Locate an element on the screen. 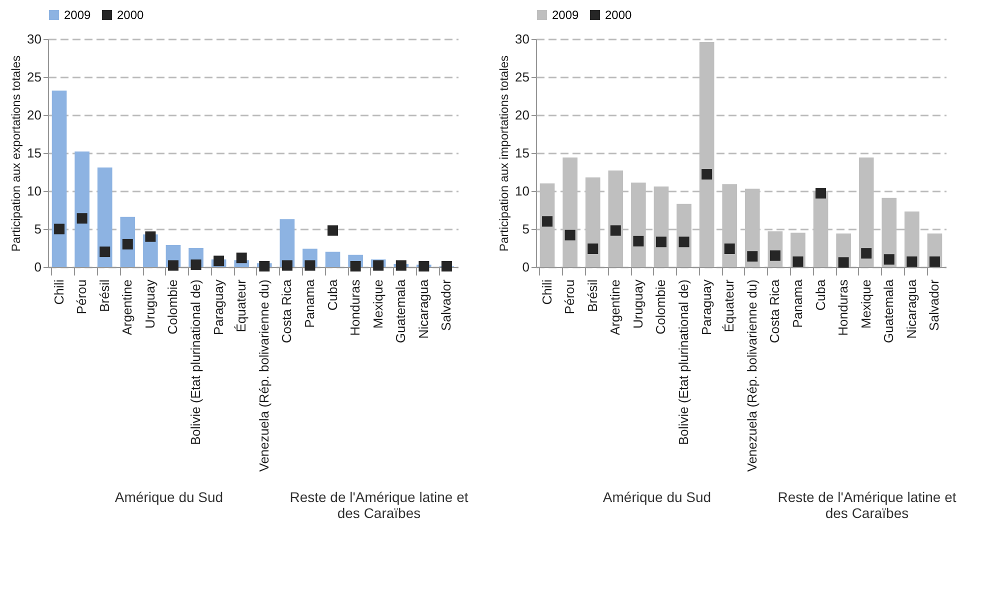 This screenshot has height=597, width=985. y-axis-title: Participation aux importations totales is located at coordinates (504, 153).